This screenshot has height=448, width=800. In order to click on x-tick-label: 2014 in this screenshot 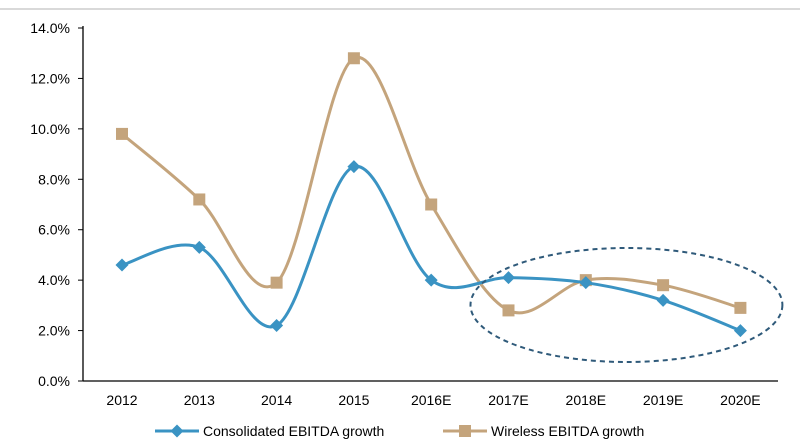, I will do `click(276, 400)`.